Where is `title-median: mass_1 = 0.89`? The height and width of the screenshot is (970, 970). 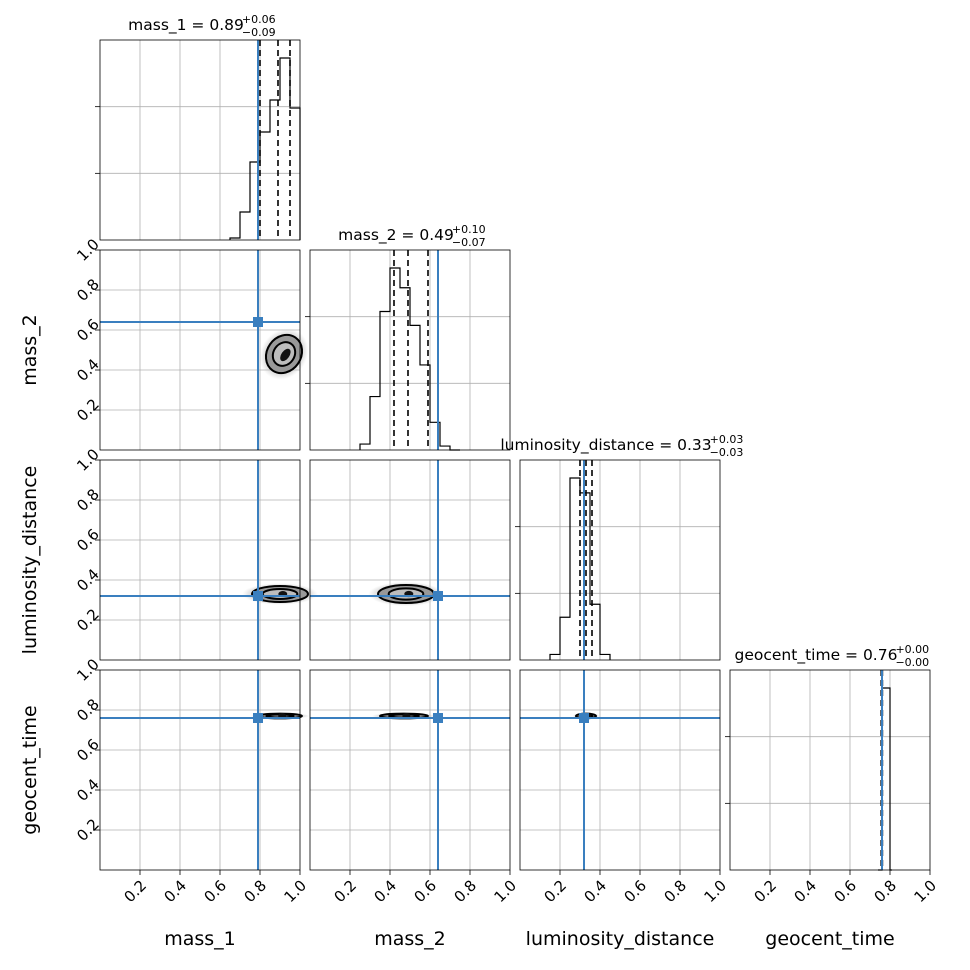
title-median: mass_1 = 0.89 is located at coordinates (186, 25).